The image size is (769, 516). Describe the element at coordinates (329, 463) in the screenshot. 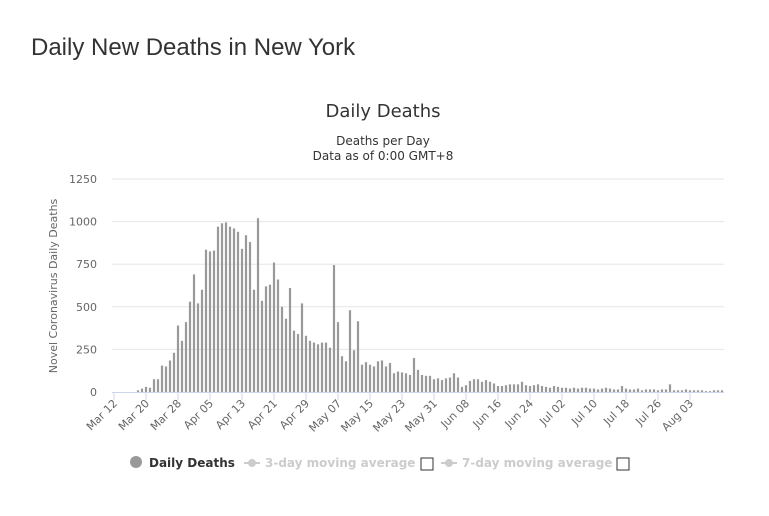

I see `legend-item-3-day-average: 3-day moving average` at that location.